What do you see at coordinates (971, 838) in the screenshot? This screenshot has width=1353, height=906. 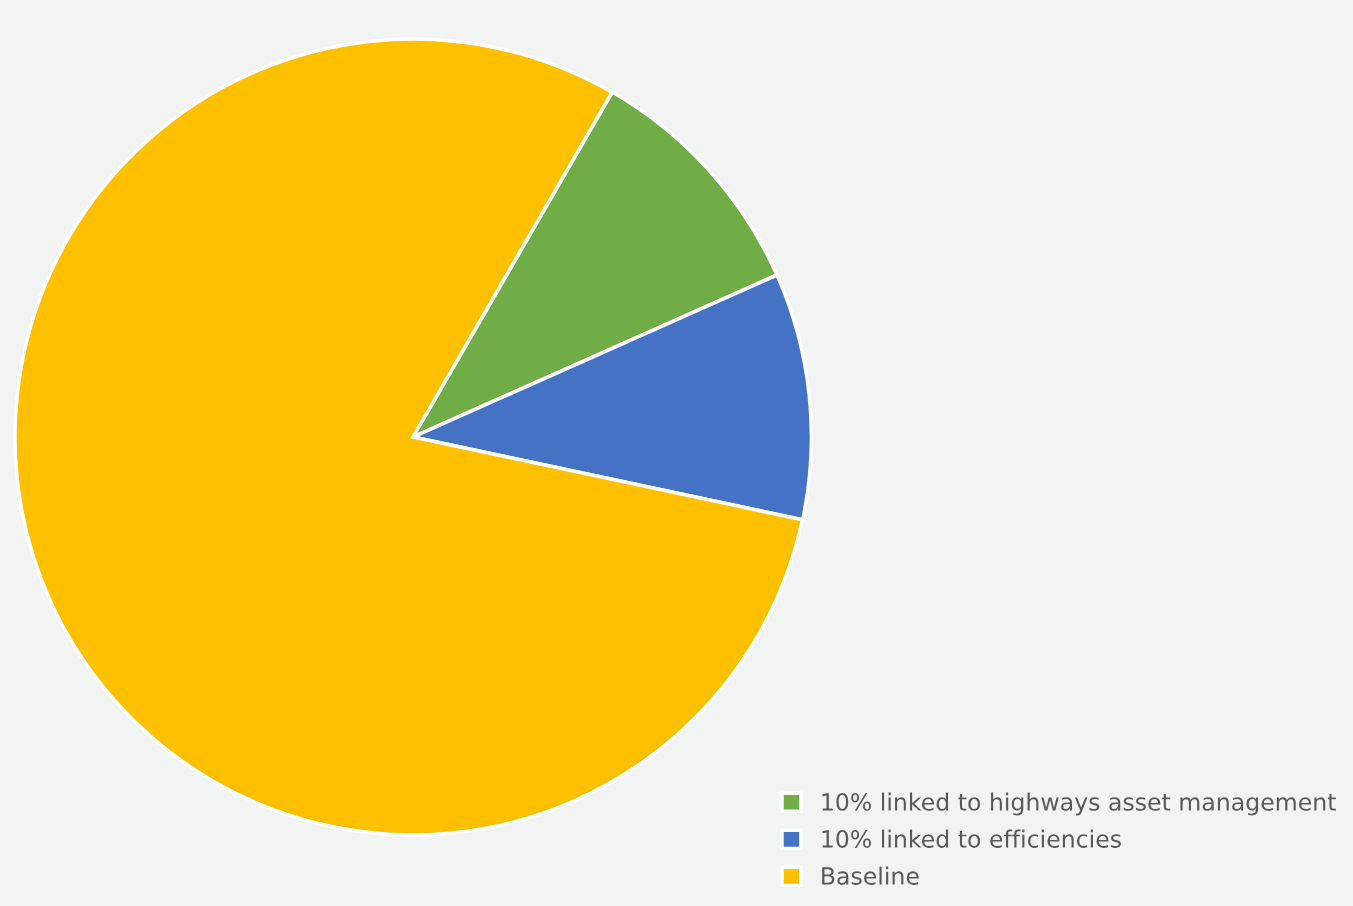 I see `legend-label: 10% linked to efficiencies` at bounding box center [971, 838].